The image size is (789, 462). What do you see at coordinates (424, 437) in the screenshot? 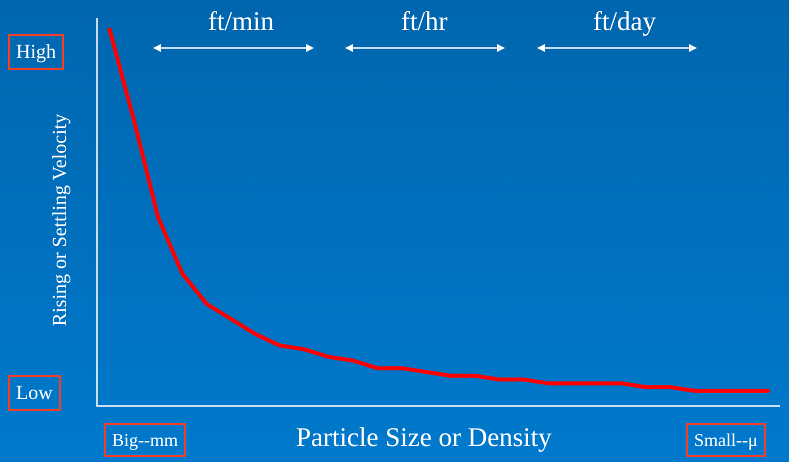
I see `x-axis-title: Particle Size or Density` at bounding box center [424, 437].